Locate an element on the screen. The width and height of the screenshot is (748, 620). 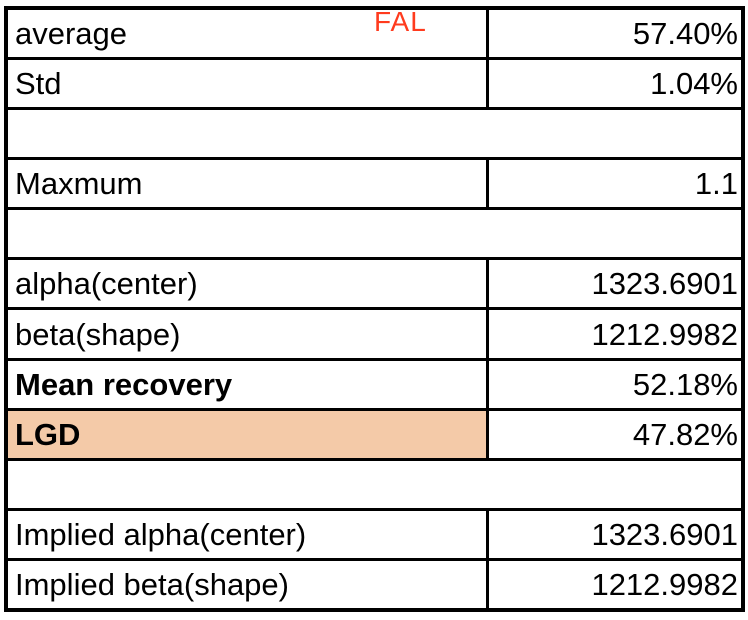
table-row: Std 1.04% is located at coordinates (374, 85).